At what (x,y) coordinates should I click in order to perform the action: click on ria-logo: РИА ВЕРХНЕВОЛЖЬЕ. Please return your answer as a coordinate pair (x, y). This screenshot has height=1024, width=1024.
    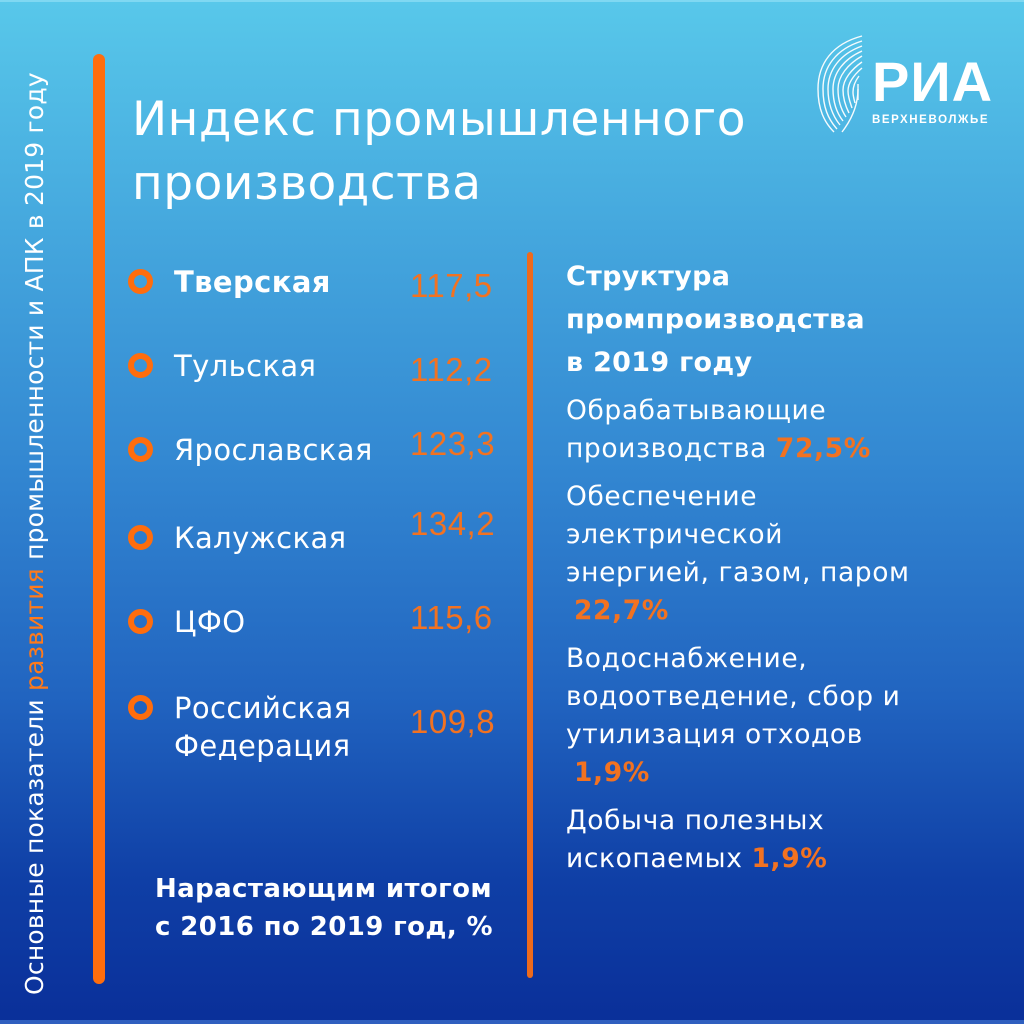
    Looking at the image, I should click on (907, 84).